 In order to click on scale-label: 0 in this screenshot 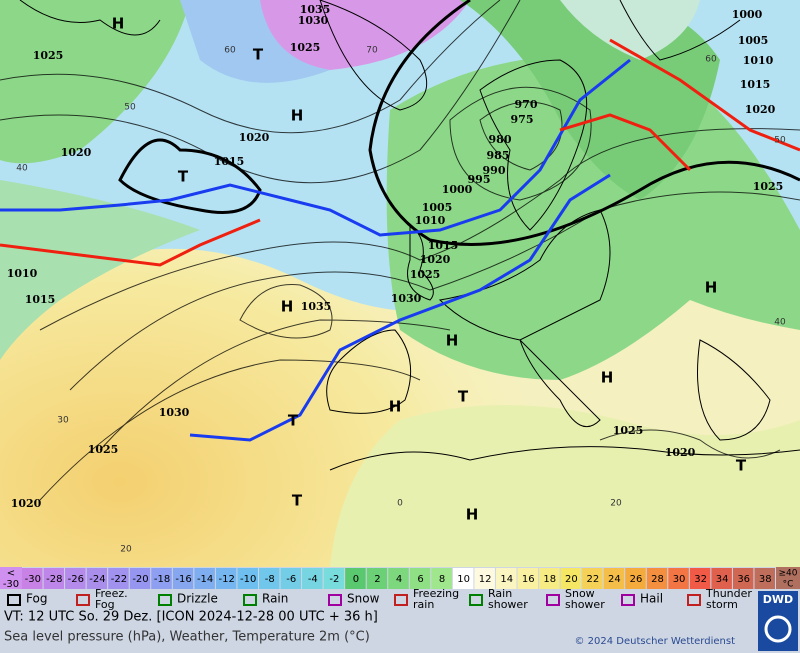, I will do `click(356, 579)`.